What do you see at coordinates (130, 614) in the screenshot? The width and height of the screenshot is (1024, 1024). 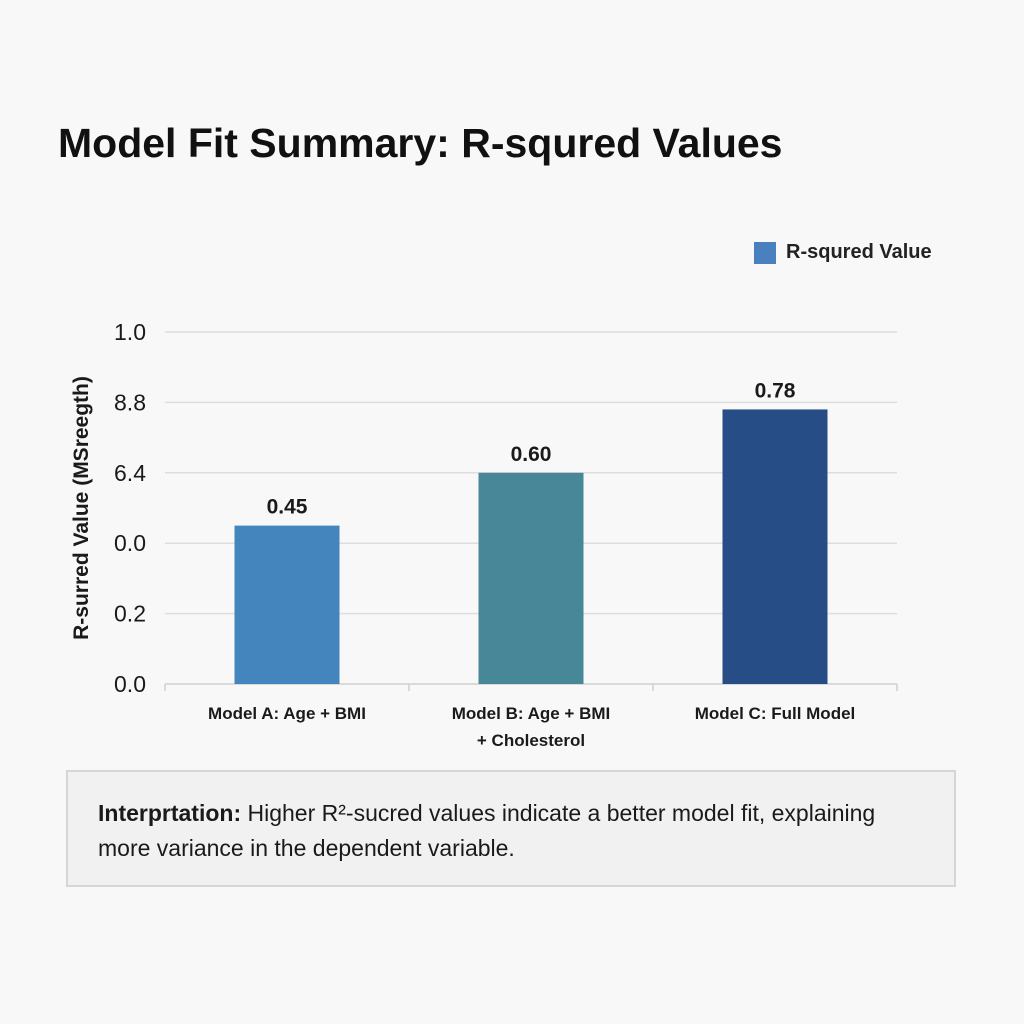 I see `y-tick-label: 0.2` at bounding box center [130, 614].